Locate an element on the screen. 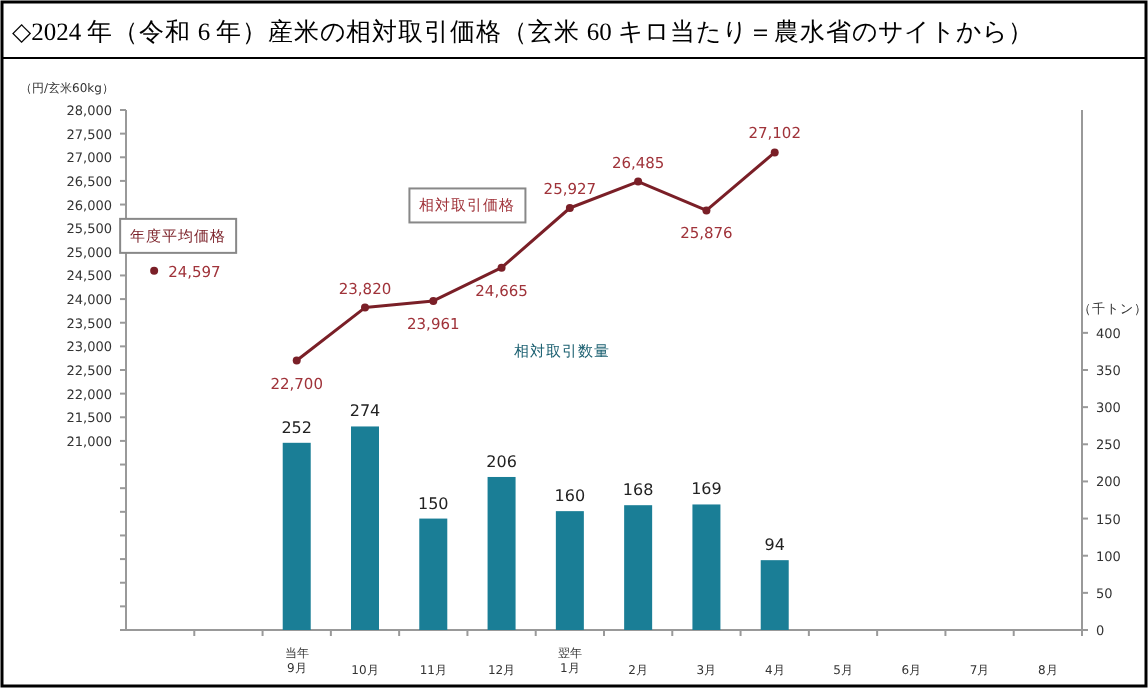 This screenshot has height=688, width=1148. data-label: 150 is located at coordinates (433, 503).